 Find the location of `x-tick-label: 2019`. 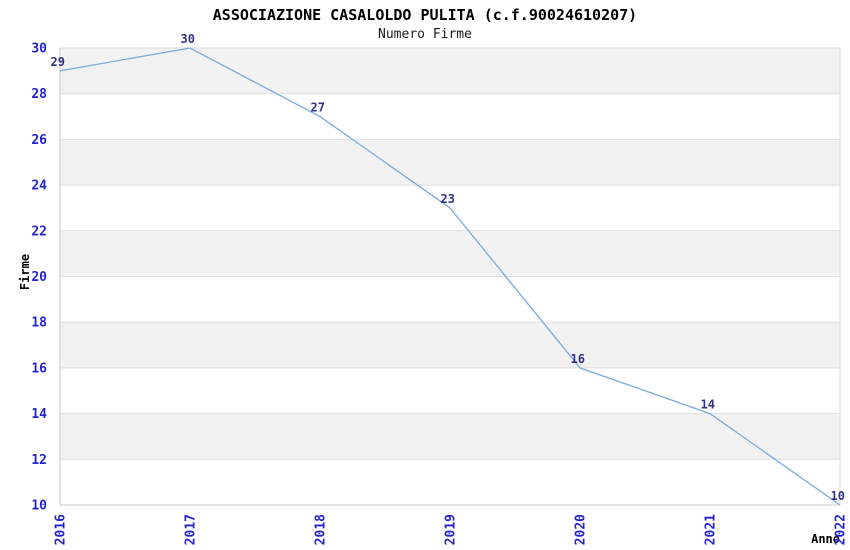

x-tick-label: 2019 is located at coordinates (451, 529).